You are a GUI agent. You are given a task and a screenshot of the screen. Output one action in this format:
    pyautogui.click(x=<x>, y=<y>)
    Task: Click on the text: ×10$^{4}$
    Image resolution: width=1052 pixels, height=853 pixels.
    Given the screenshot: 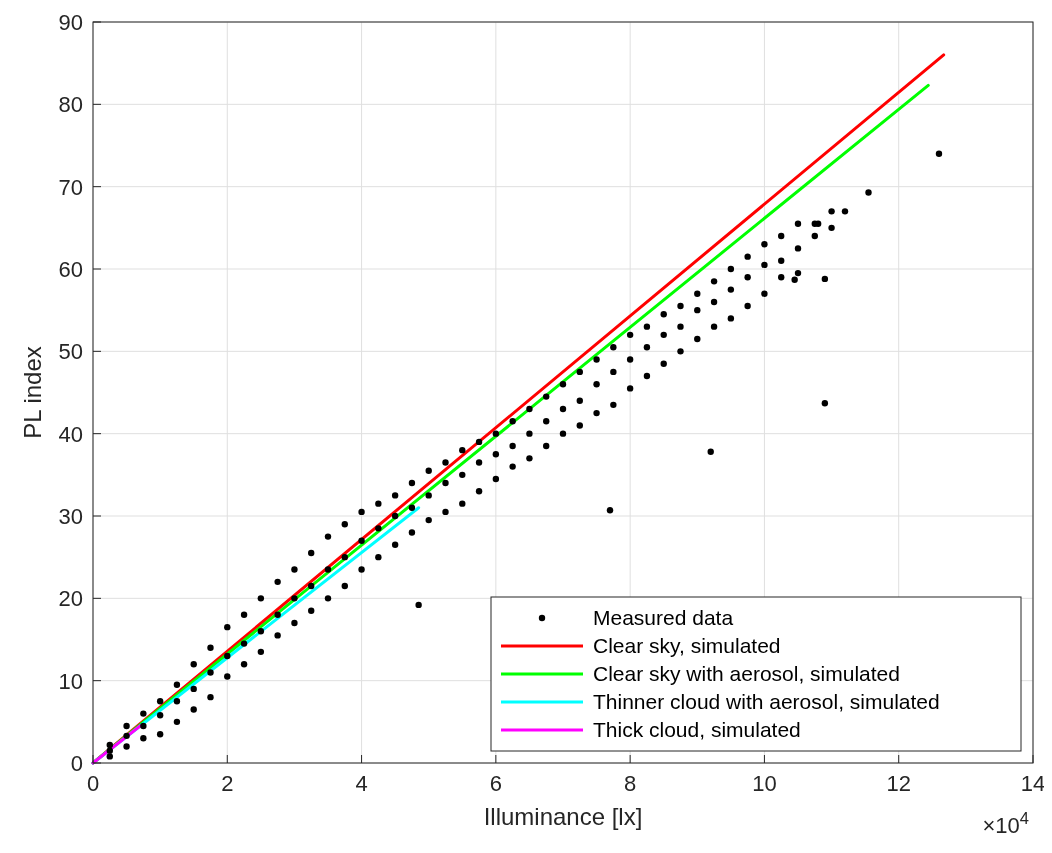 What is the action you would take?
    pyautogui.click(x=1005, y=823)
    